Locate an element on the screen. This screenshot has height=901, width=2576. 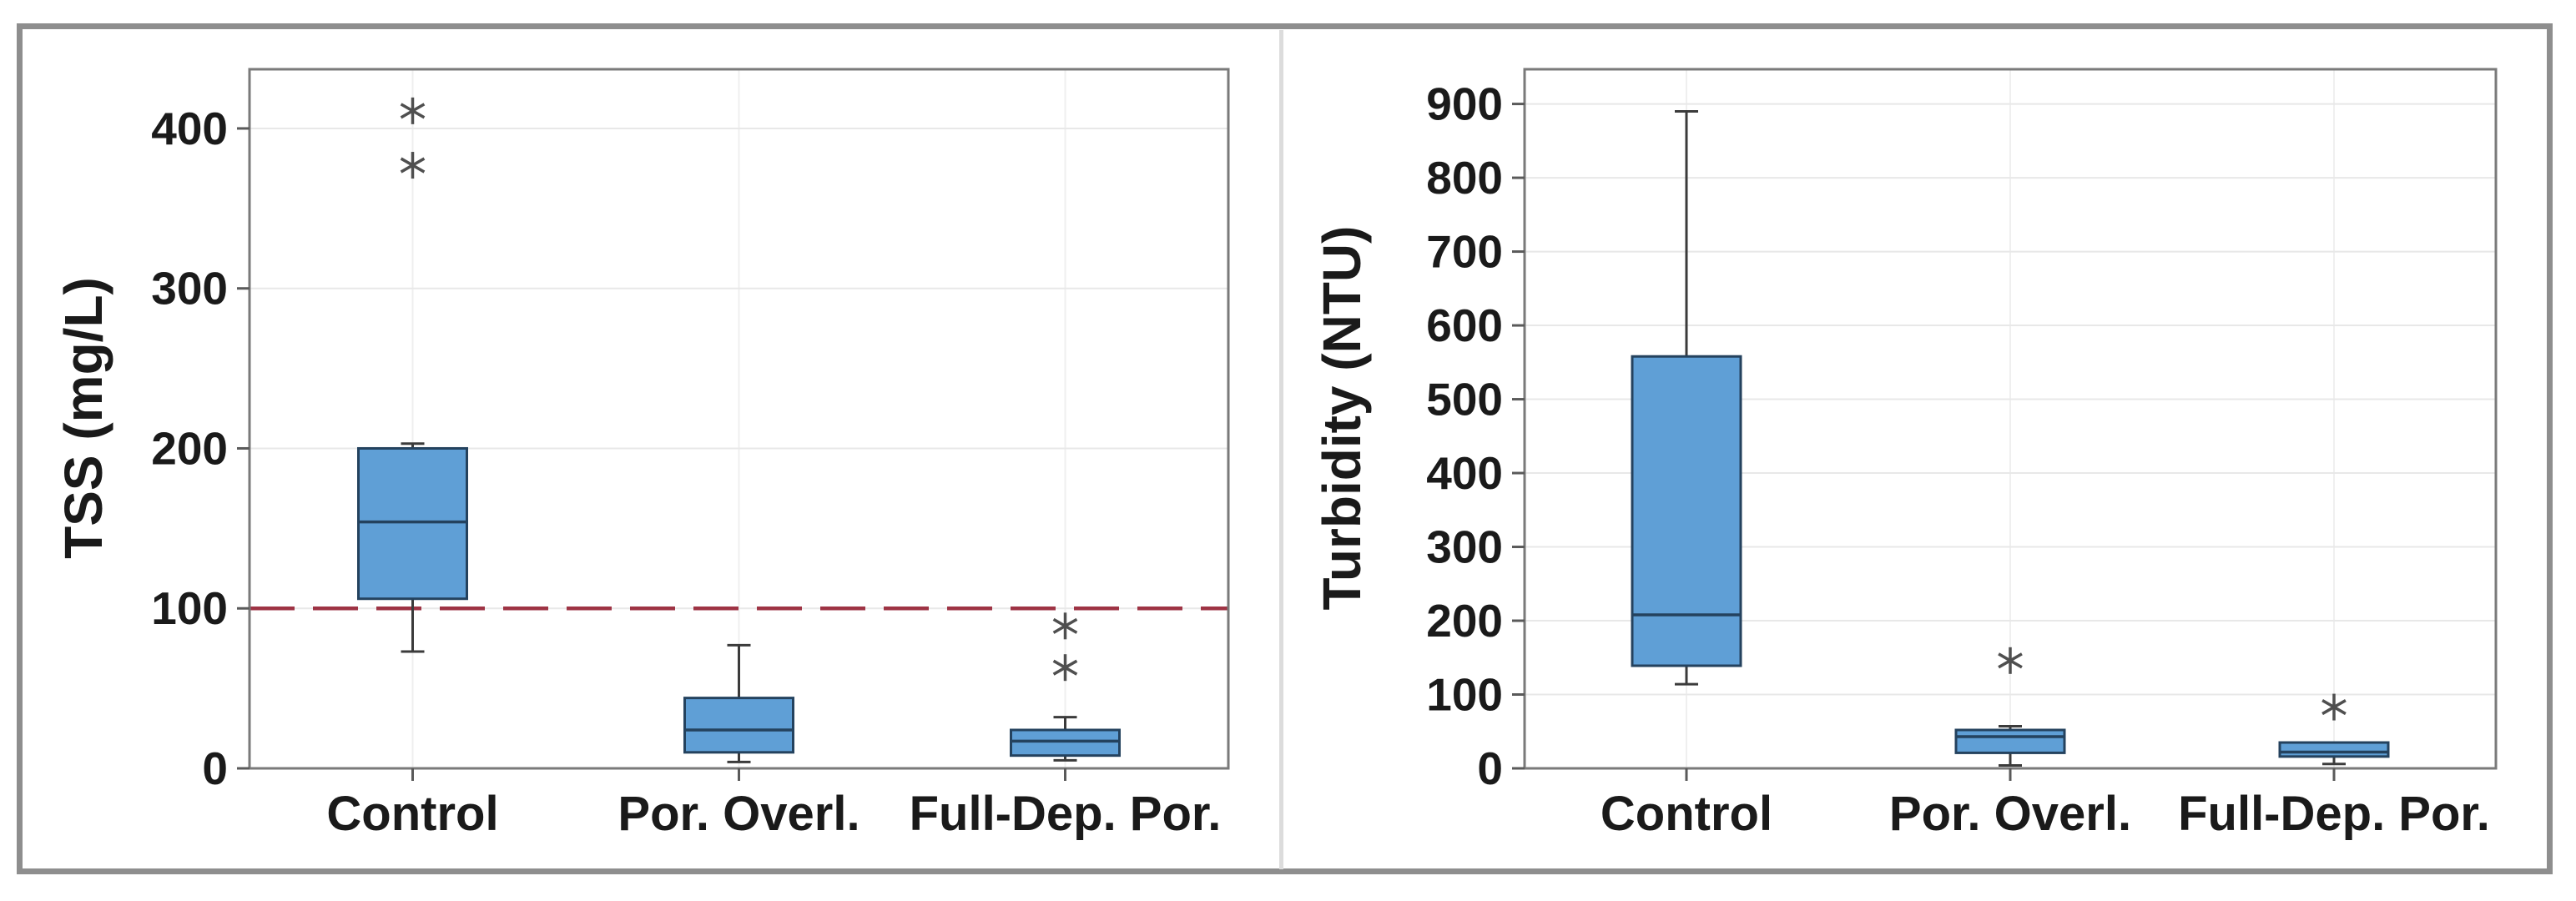
panel-divider is located at coordinates (1281, 449).